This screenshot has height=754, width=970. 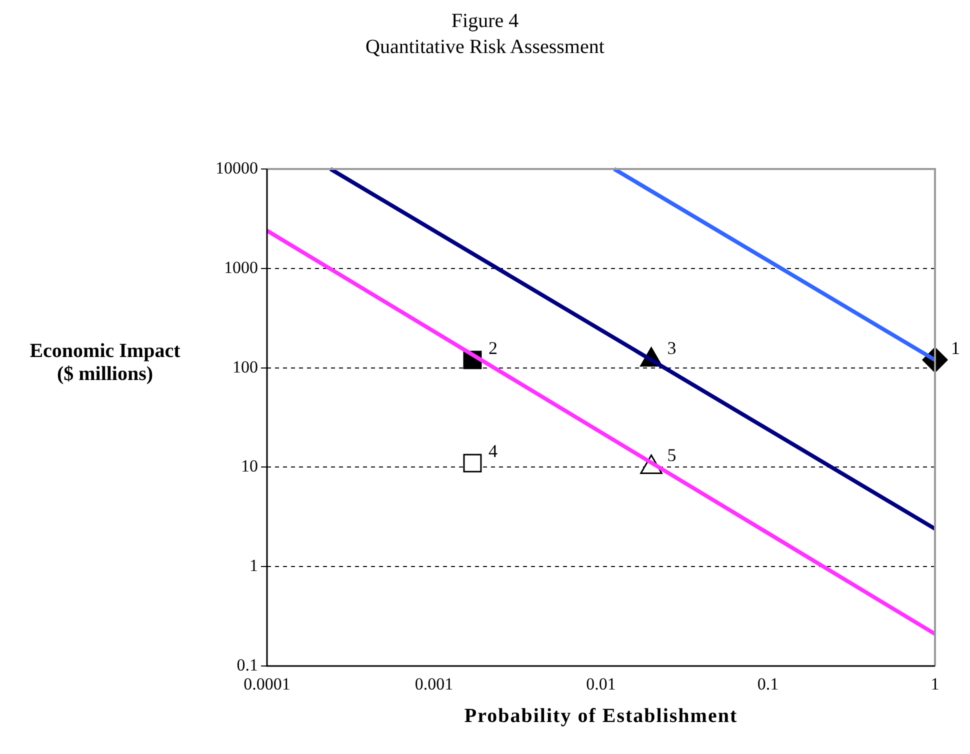 What do you see at coordinates (935, 684) in the screenshot?
I see `x-tick-label: 1` at bounding box center [935, 684].